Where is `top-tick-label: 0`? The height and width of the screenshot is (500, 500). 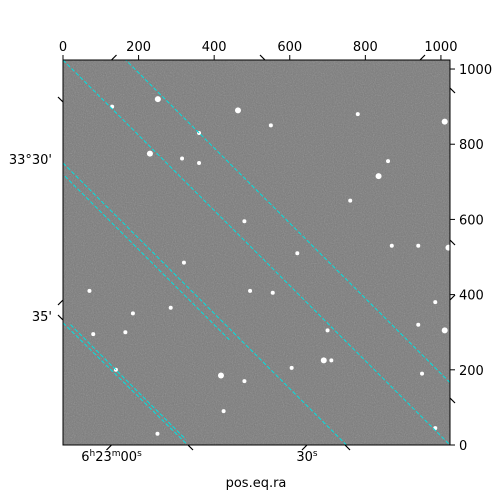
top-tick-label: 0 is located at coordinates (63, 47).